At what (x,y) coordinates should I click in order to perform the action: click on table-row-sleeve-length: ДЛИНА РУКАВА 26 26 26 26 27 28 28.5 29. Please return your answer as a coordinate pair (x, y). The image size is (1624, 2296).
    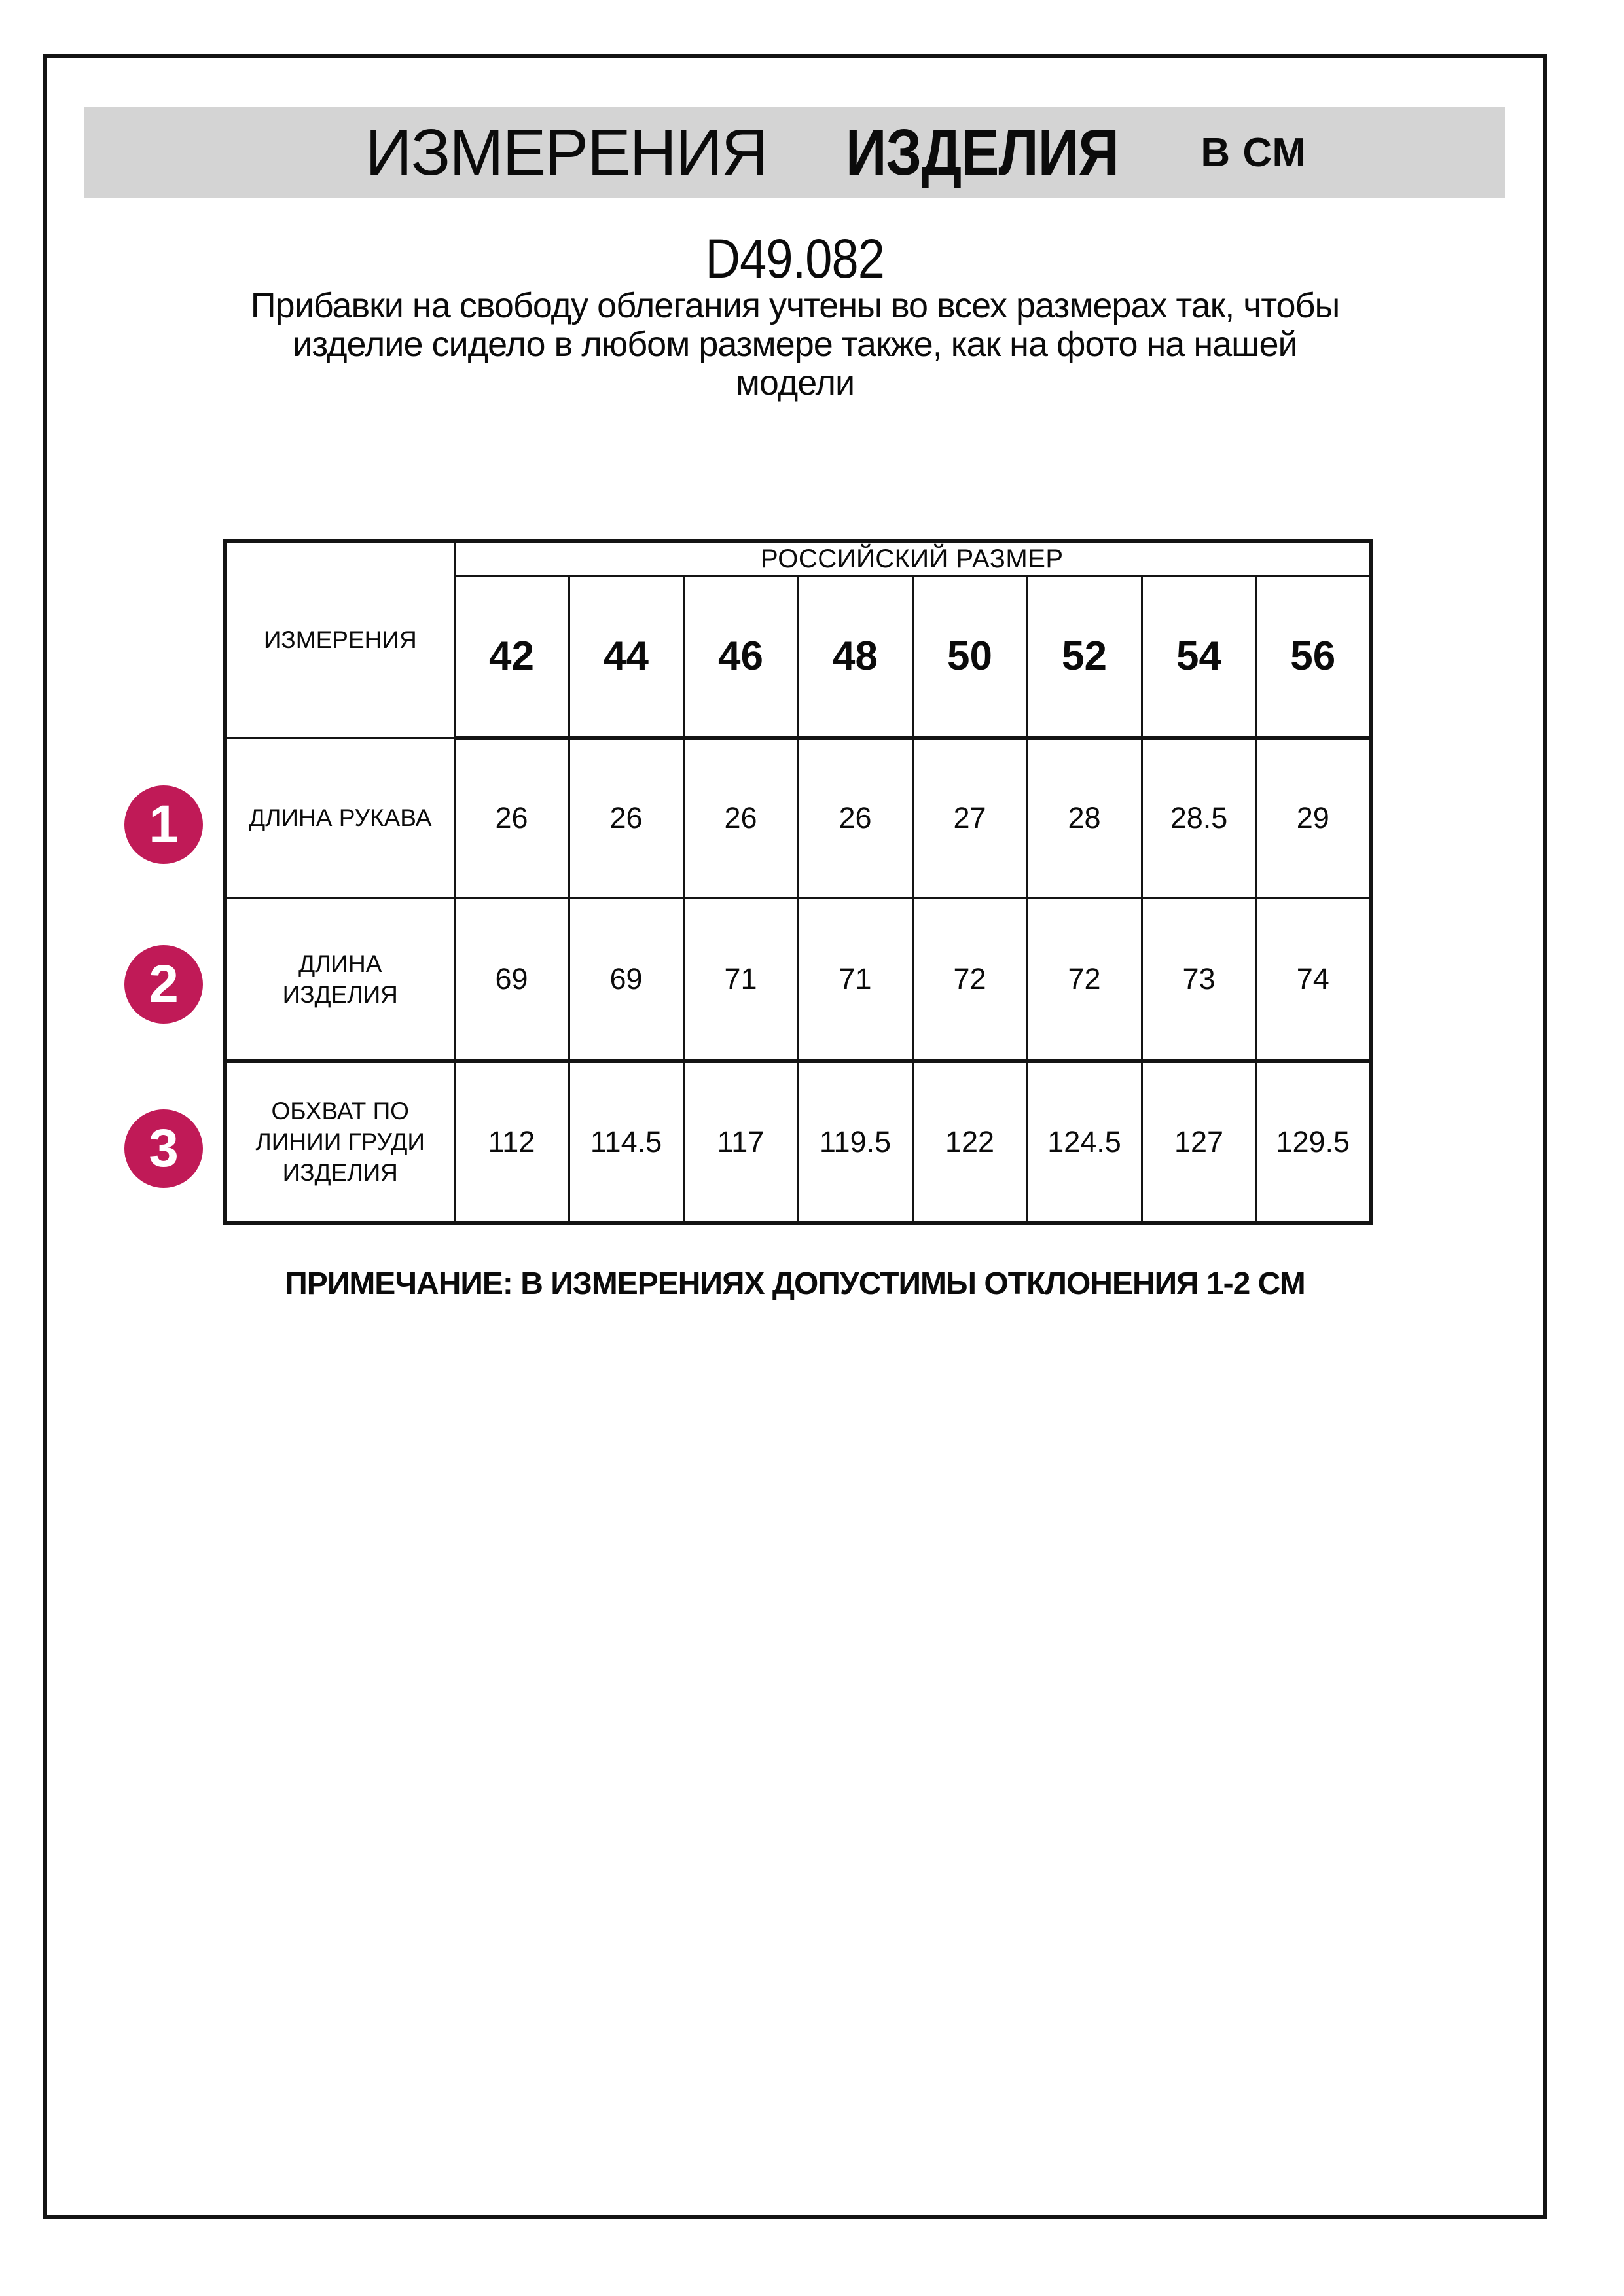
    Looking at the image, I should click on (798, 817).